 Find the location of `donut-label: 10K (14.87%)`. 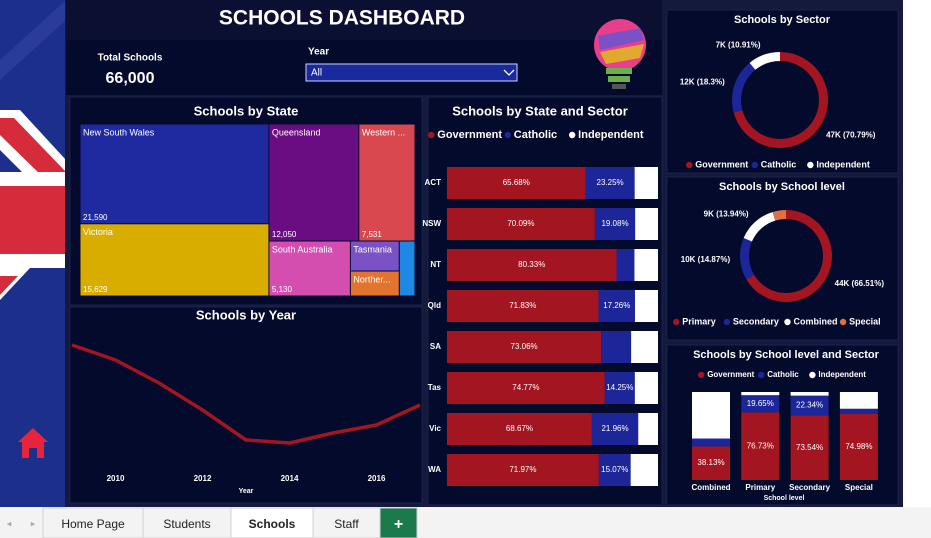

donut-label: 10K (14.87%) is located at coordinates (706, 259).